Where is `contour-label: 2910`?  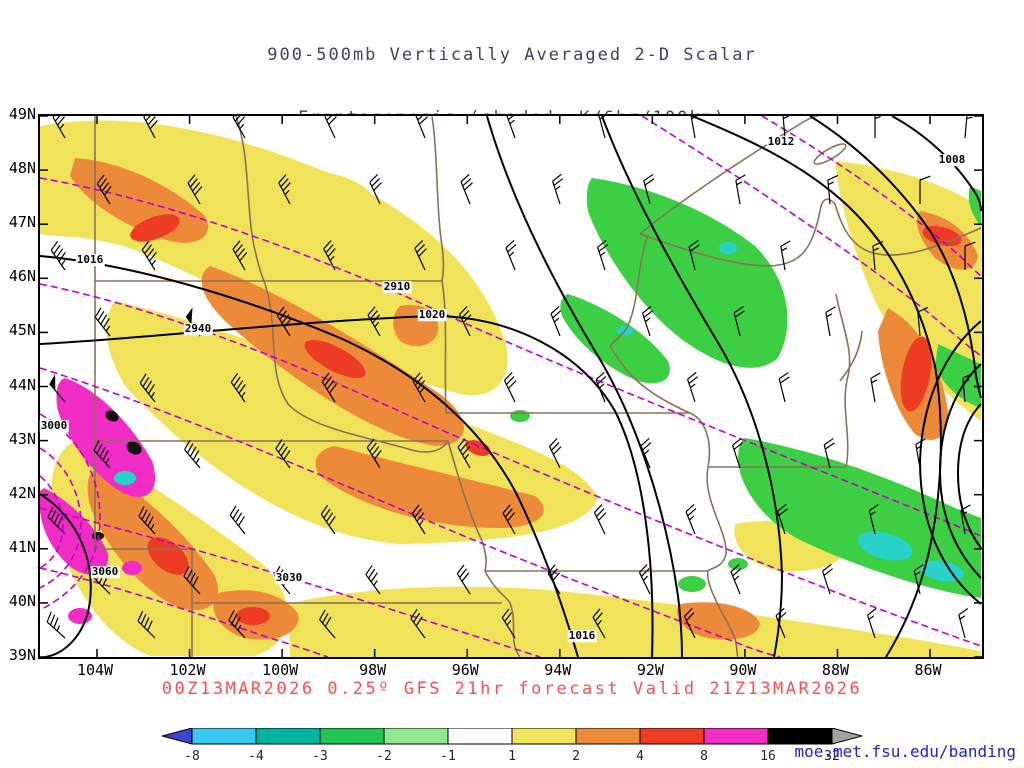 contour-label: 2910 is located at coordinates (397, 287).